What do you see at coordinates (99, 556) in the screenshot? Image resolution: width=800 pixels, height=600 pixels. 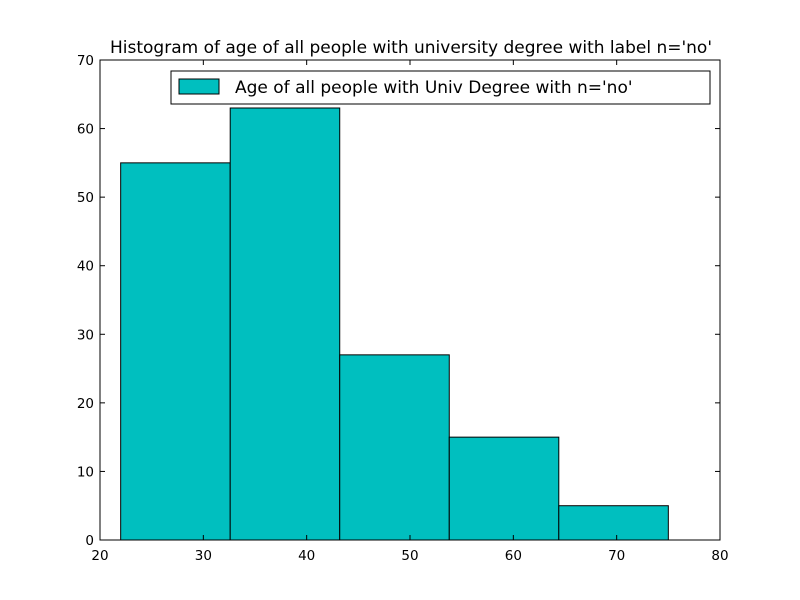 I see `x-tick-label: 20` at bounding box center [99, 556].